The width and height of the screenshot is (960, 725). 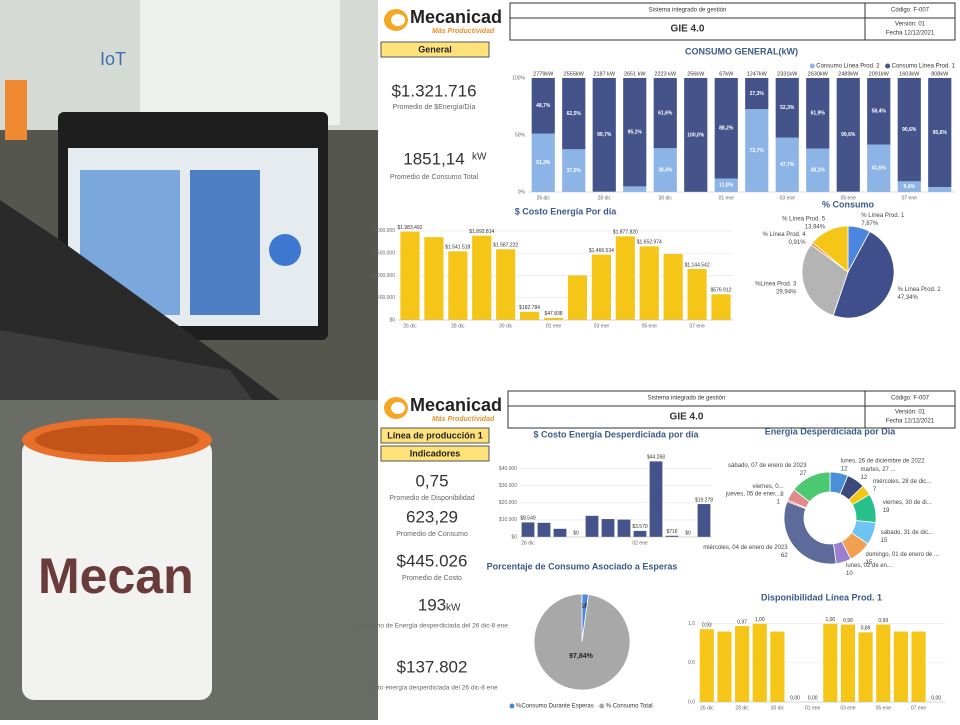 What do you see at coordinates (463, 31) in the screenshot?
I see `logo-tagline: Más Productividad` at bounding box center [463, 31].